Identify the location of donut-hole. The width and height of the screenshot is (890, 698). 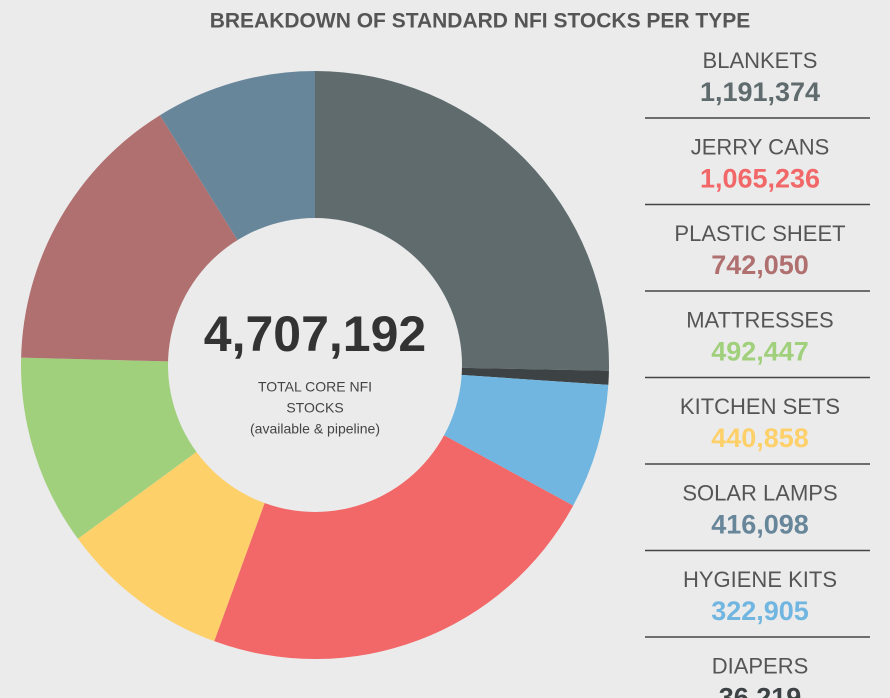
(315, 365).